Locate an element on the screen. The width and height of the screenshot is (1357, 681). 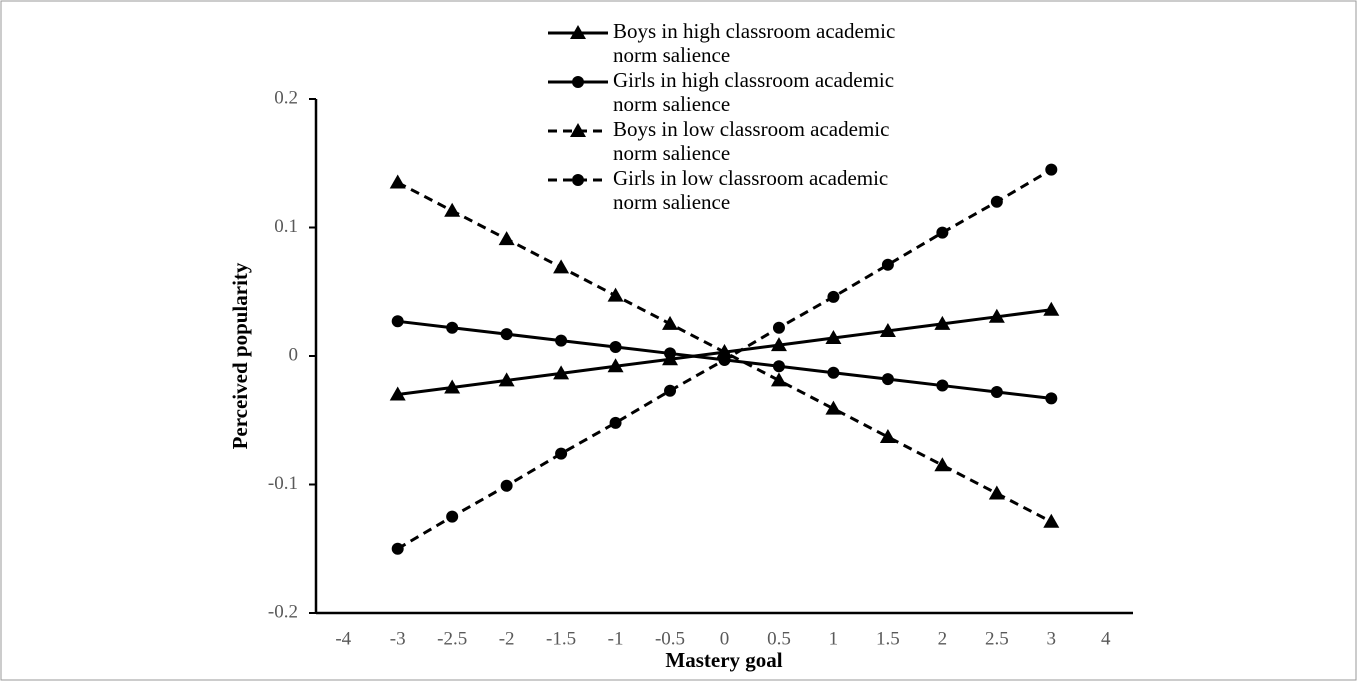
x-tick-label: -4 is located at coordinates (343, 638).